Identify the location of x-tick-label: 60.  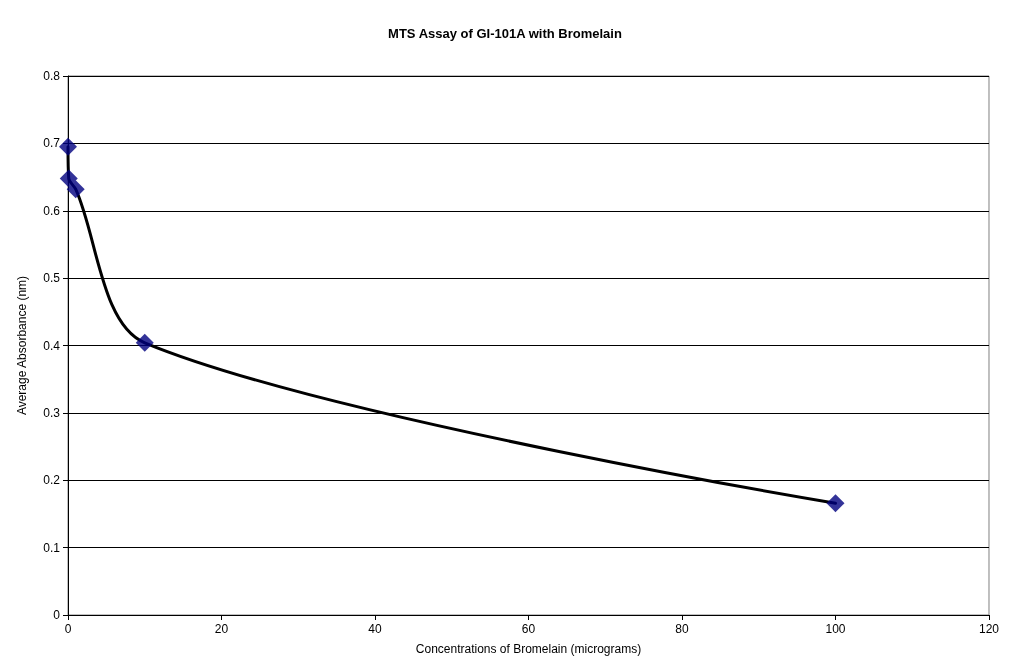
(528, 629).